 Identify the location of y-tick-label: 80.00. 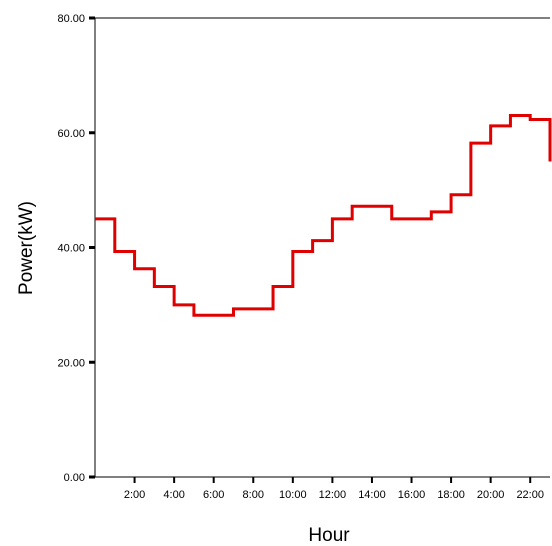
(71, 19).